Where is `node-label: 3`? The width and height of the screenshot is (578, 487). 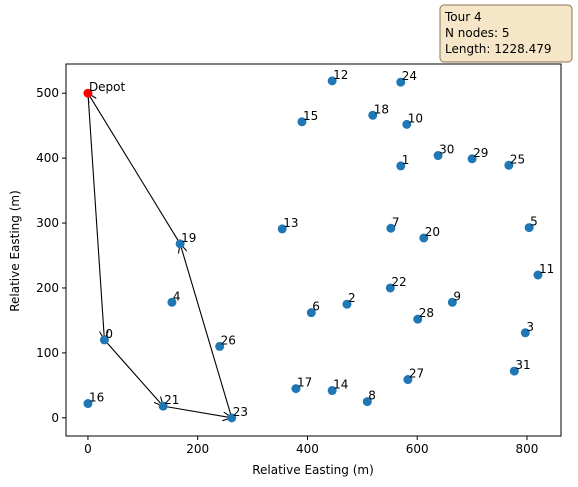 node-label: 3 is located at coordinates (530, 327).